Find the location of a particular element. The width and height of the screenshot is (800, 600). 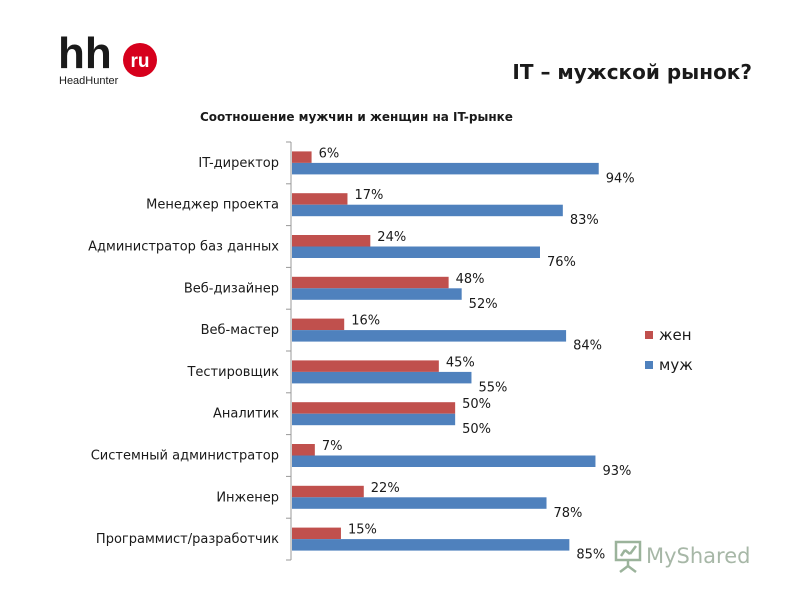

category-label: Инженер is located at coordinates (247, 497).